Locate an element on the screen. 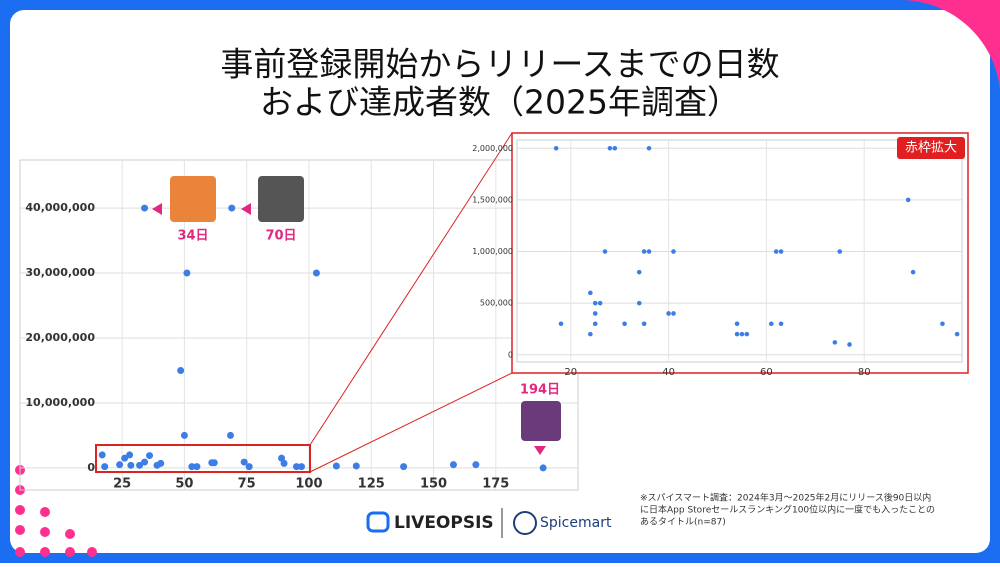  y-tick-label: 30,000,000 is located at coordinates (60, 272).